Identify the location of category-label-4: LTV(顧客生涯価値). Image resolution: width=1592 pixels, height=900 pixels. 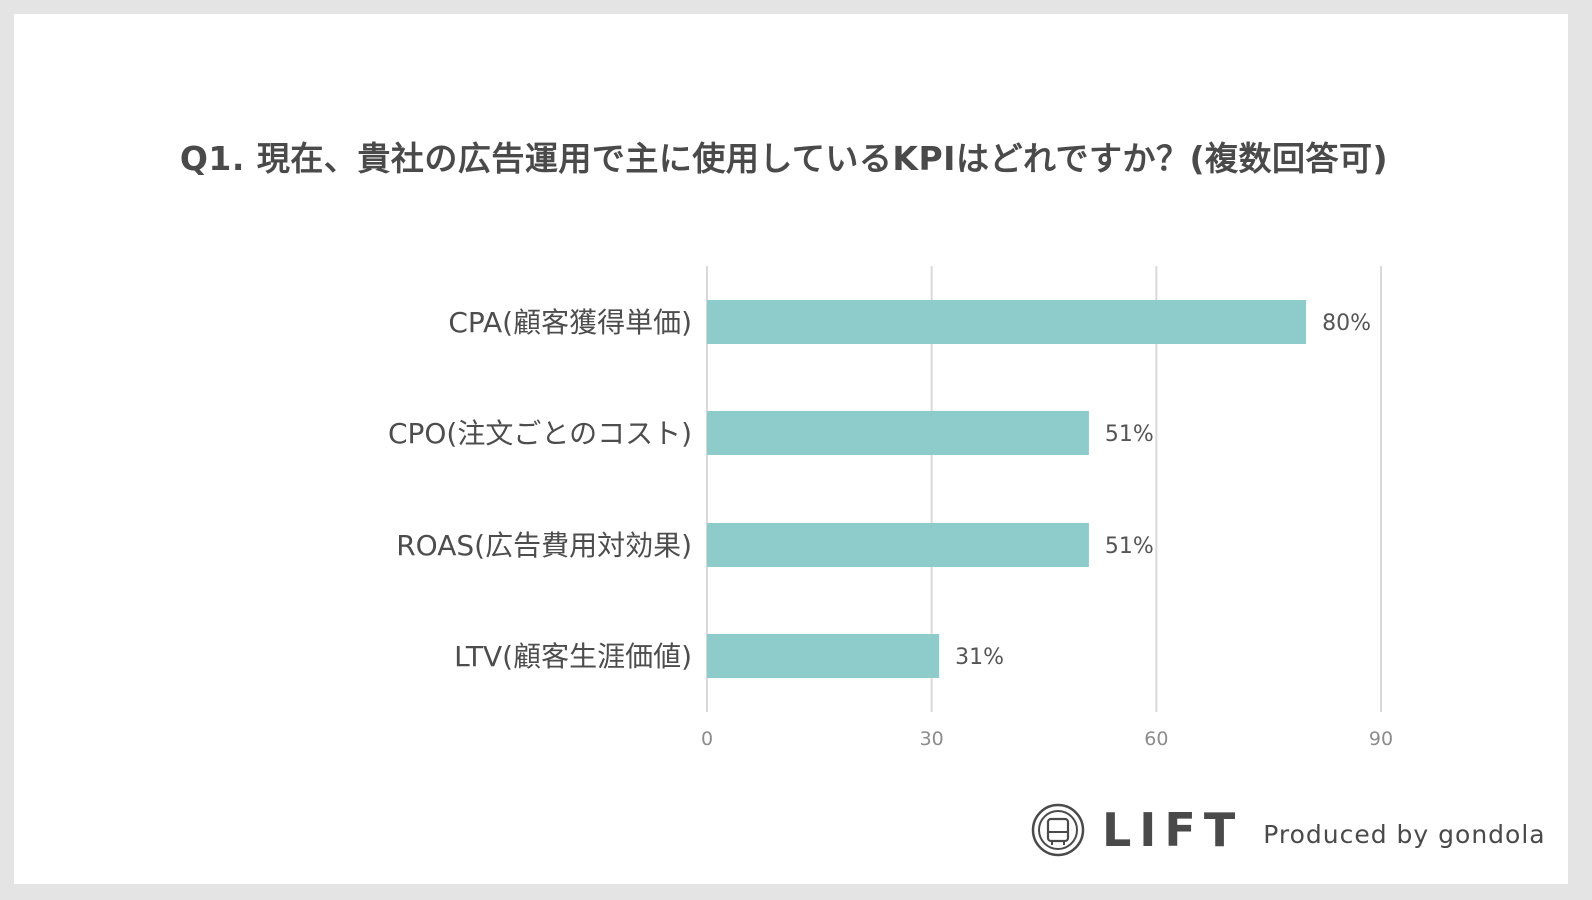
(573, 656).